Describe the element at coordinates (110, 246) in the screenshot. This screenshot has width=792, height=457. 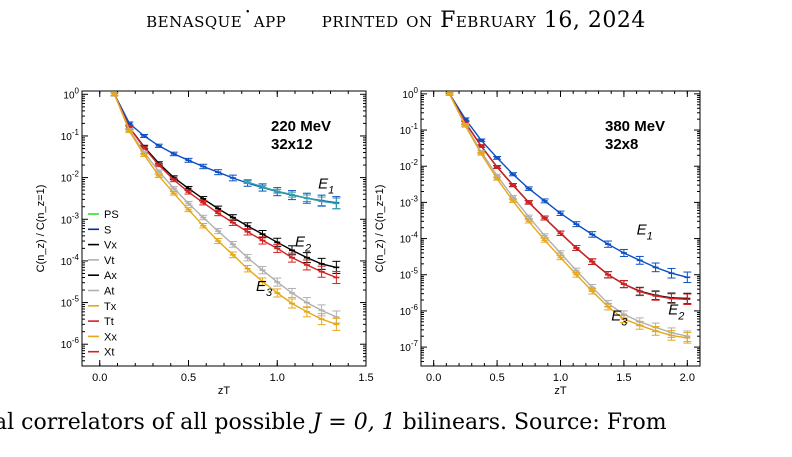
I see `legend-label: Vx` at that location.